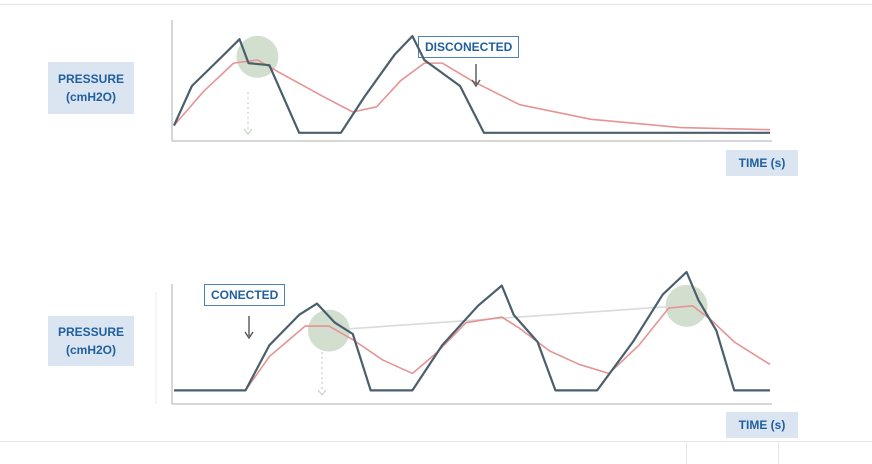 The width and height of the screenshot is (872, 464). What do you see at coordinates (91, 79) in the screenshot?
I see `chart1-ylabel-line1: PRESSURE` at bounding box center [91, 79].